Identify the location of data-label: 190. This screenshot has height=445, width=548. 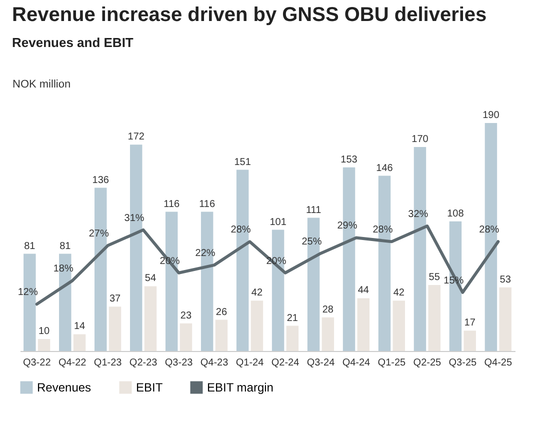
(491, 115).